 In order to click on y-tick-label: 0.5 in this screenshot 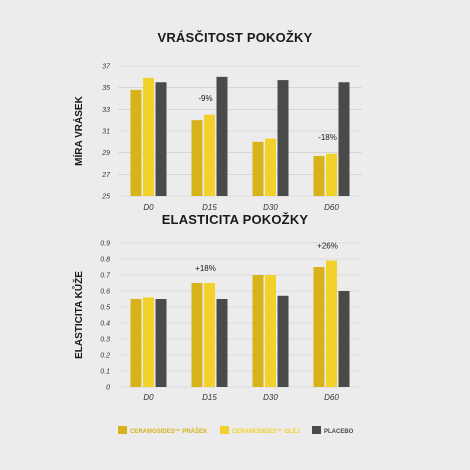, I will do `click(105, 308)`.